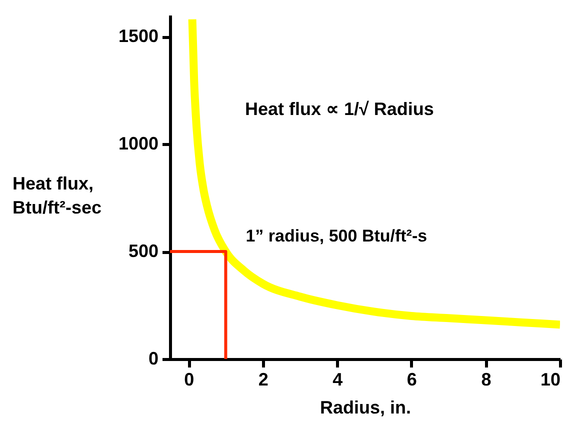 This screenshot has height=424, width=576. What do you see at coordinates (189, 380) in the screenshot?
I see `x-tick-label: 0` at bounding box center [189, 380].